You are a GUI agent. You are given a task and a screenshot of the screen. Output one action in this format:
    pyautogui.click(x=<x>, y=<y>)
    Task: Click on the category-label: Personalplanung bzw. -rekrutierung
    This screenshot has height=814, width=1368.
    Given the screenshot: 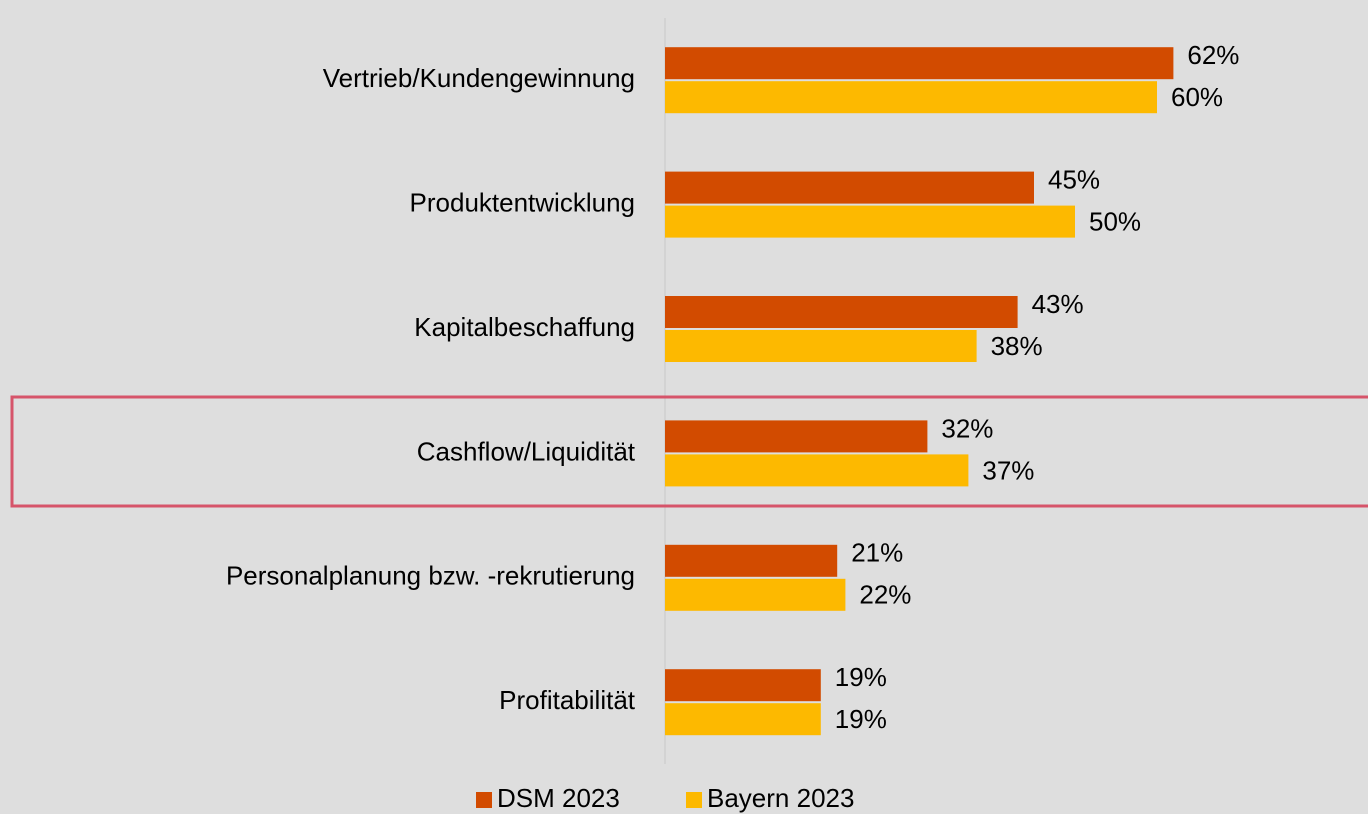 What is the action you would take?
    pyautogui.click(x=430, y=576)
    